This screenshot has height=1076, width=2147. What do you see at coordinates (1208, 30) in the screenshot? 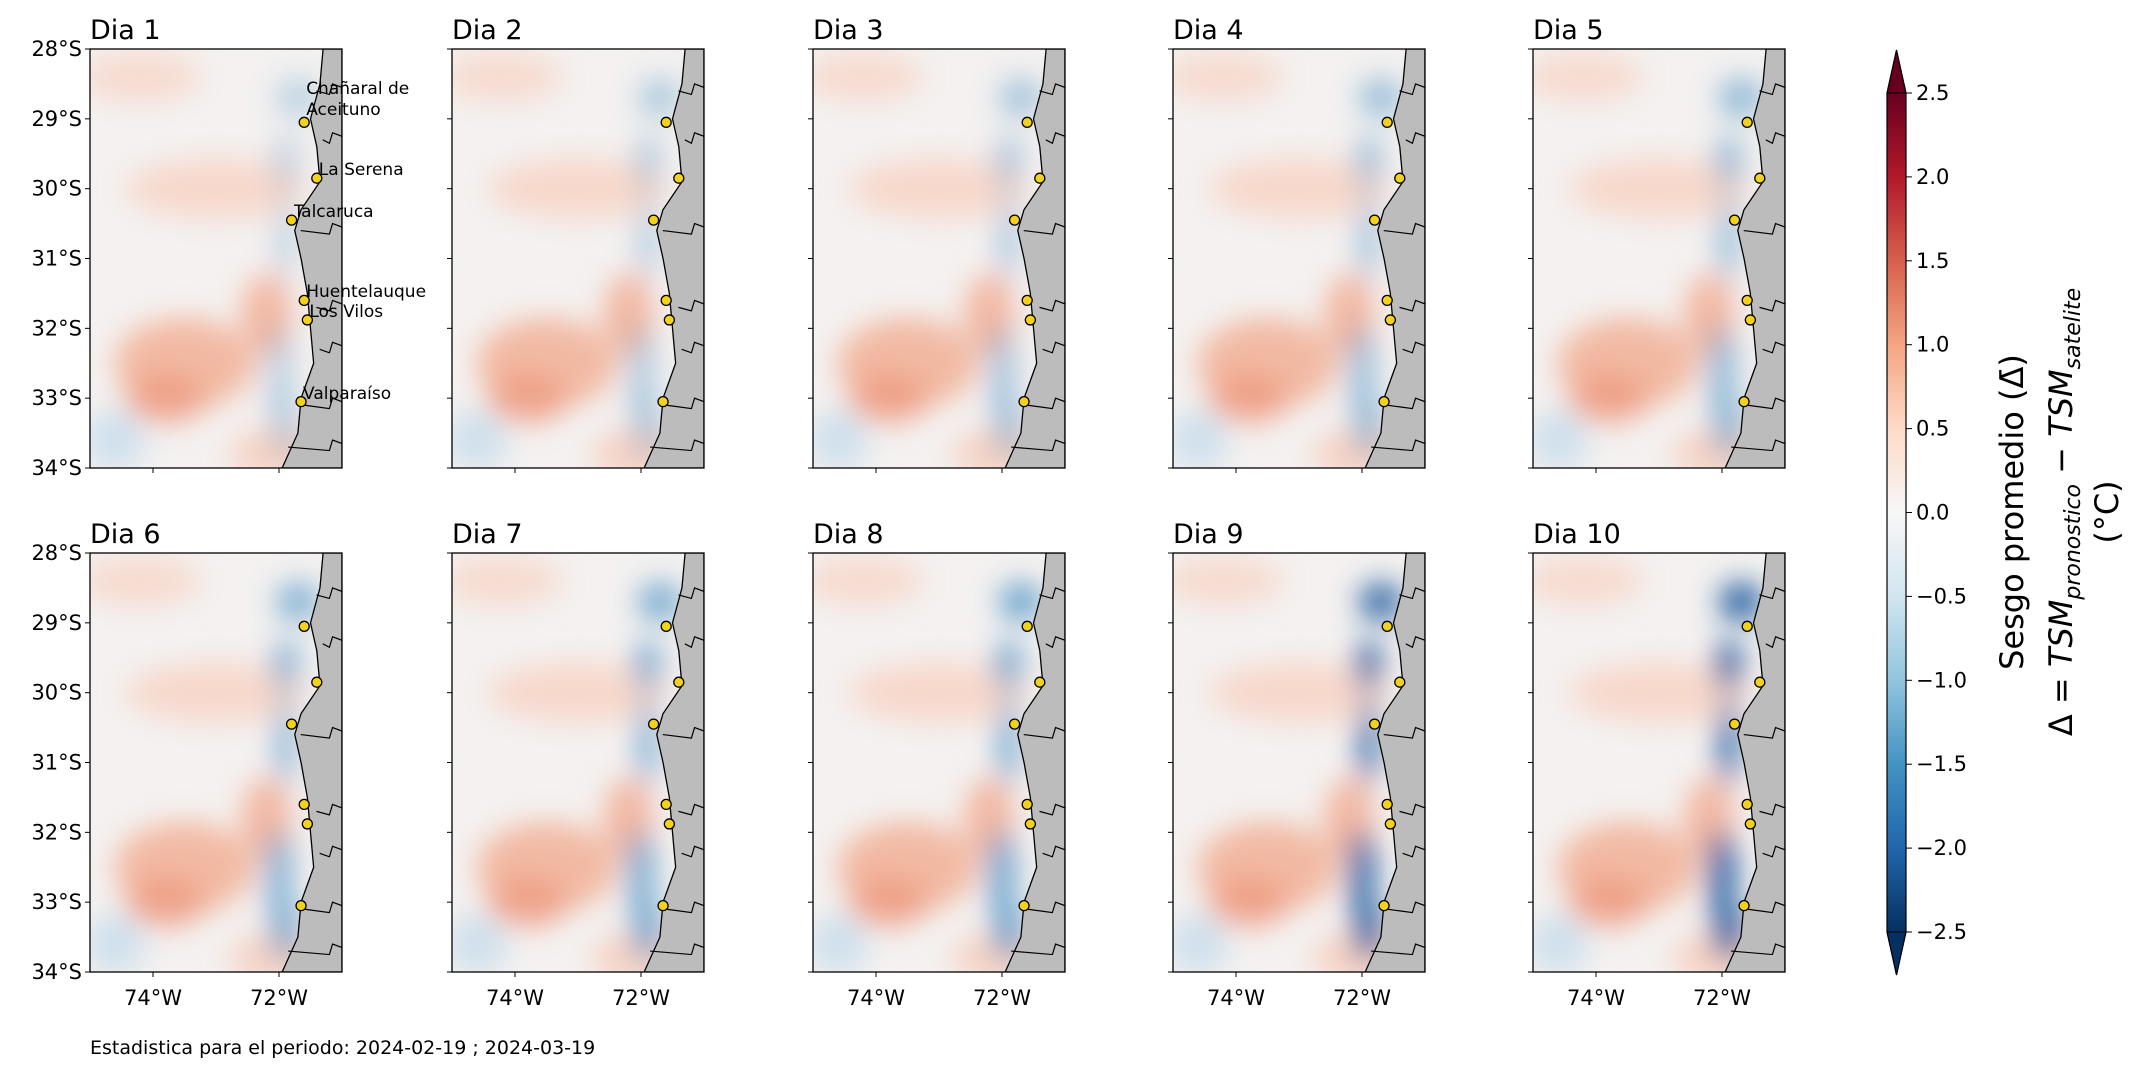
I see `panel-title: Dia 4` at bounding box center [1208, 30].